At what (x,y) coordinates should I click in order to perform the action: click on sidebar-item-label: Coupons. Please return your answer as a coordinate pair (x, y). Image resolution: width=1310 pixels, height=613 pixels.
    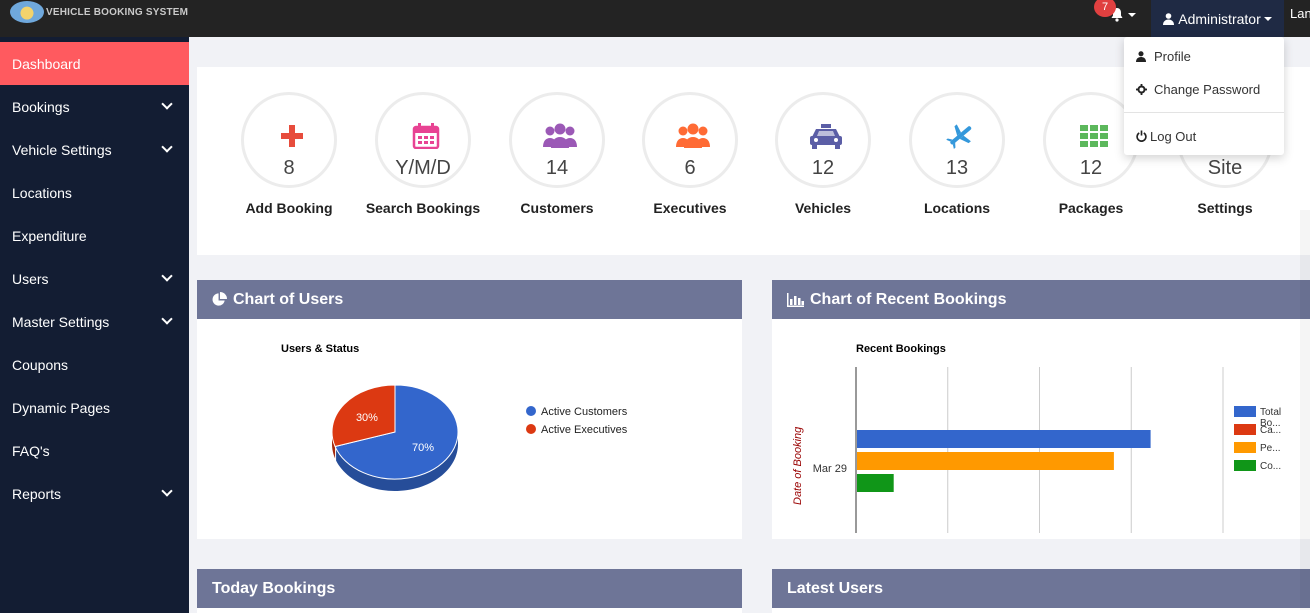
    Looking at the image, I should click on (40, 364).